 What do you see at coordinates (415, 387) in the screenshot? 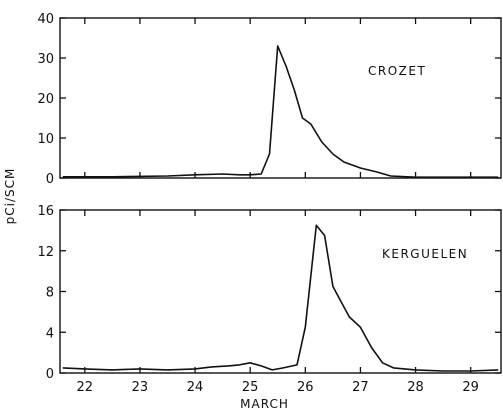
I see `x-tick-label-6: 28` at bounding box center [415, 387].